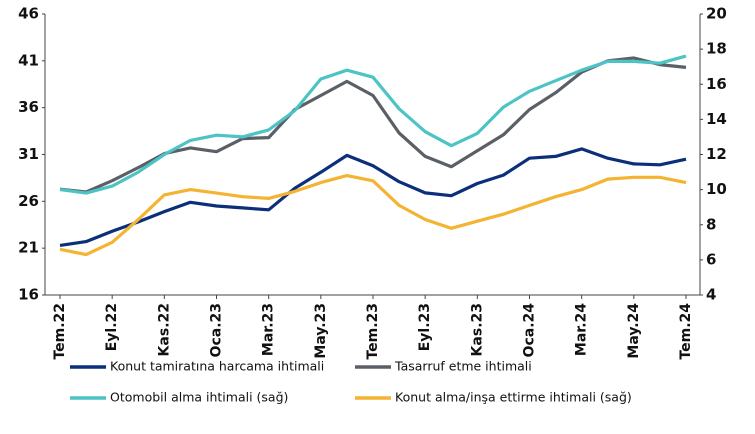  What do you see at coordinates (711, 295) in the screenshot?
I see `y2-tick-label: 4` at bounding box center [711, 295].